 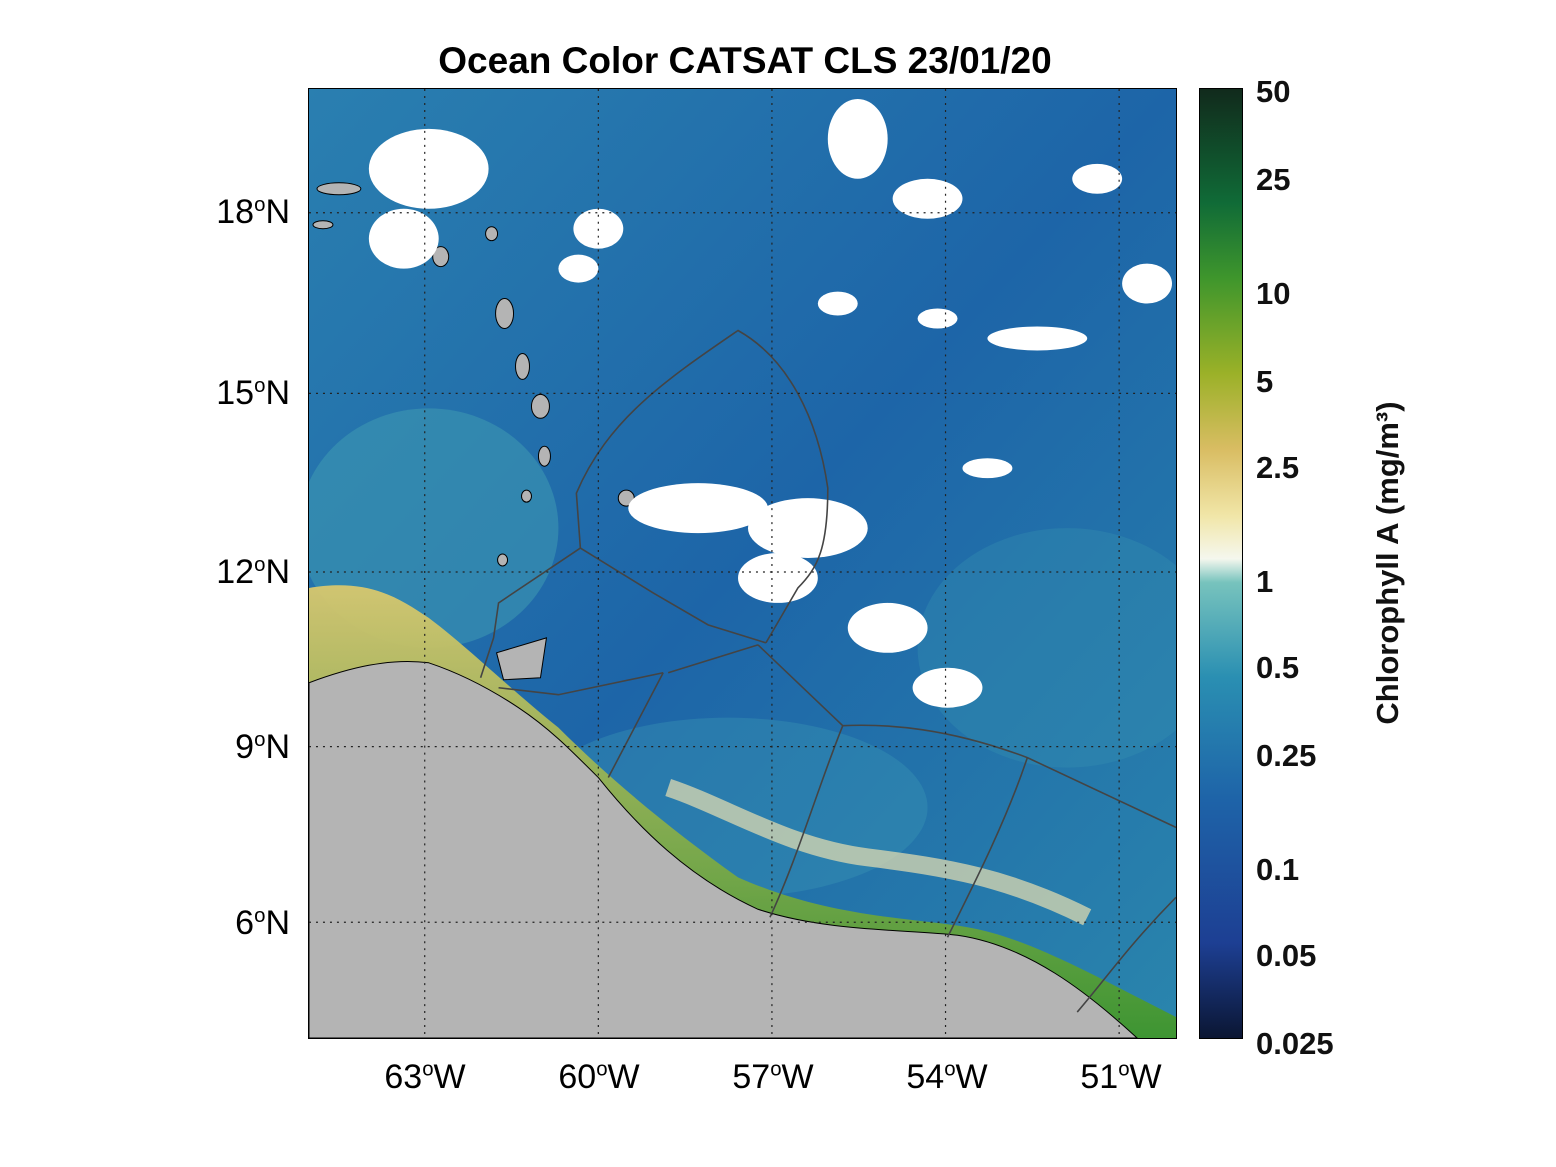 What do you see at coordinates (253, 572) in the screenshot?
I see `lat-label-12n: 12oN` at bounding box center [253, 572].